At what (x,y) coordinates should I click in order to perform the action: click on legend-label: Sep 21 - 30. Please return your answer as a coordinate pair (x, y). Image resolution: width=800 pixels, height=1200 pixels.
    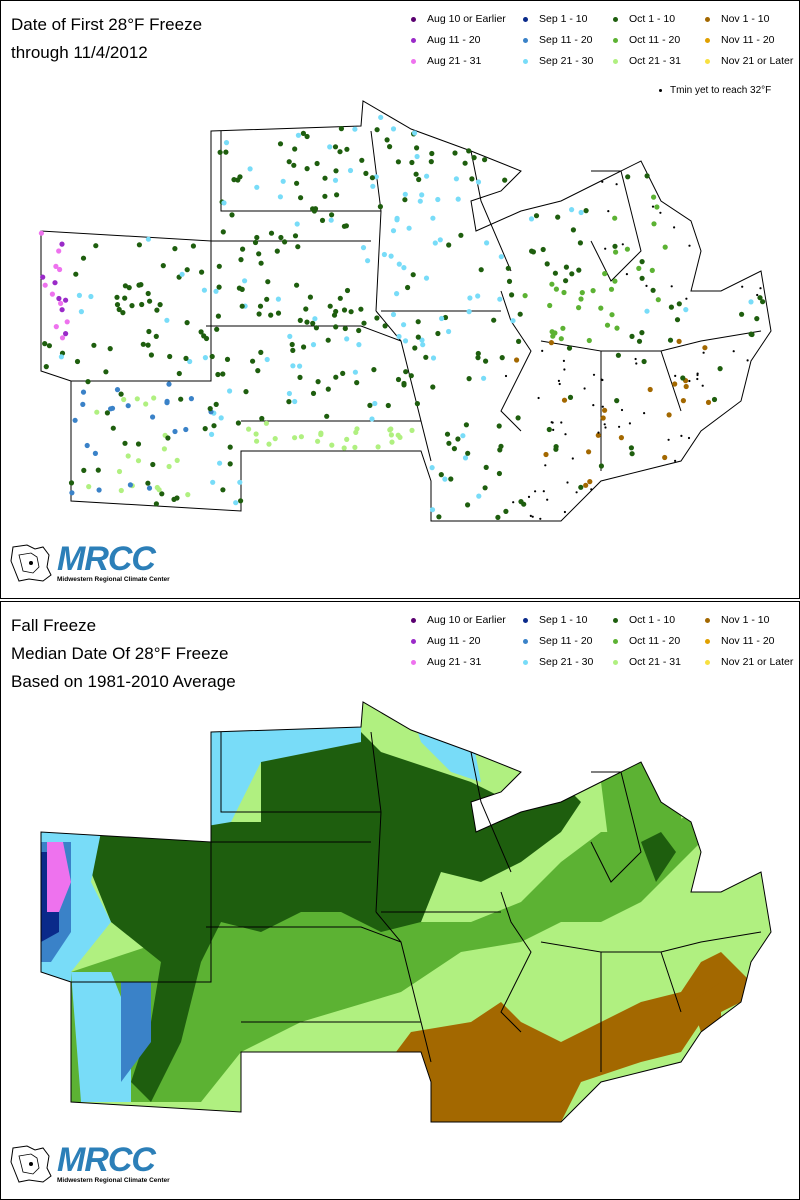
    Looking at the image, I should click on (566, 662).